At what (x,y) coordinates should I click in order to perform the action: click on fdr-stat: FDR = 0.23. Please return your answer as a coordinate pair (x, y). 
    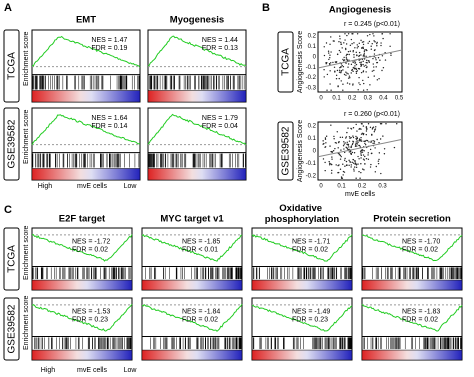
    Looking at the image, I should click on (310, 319).